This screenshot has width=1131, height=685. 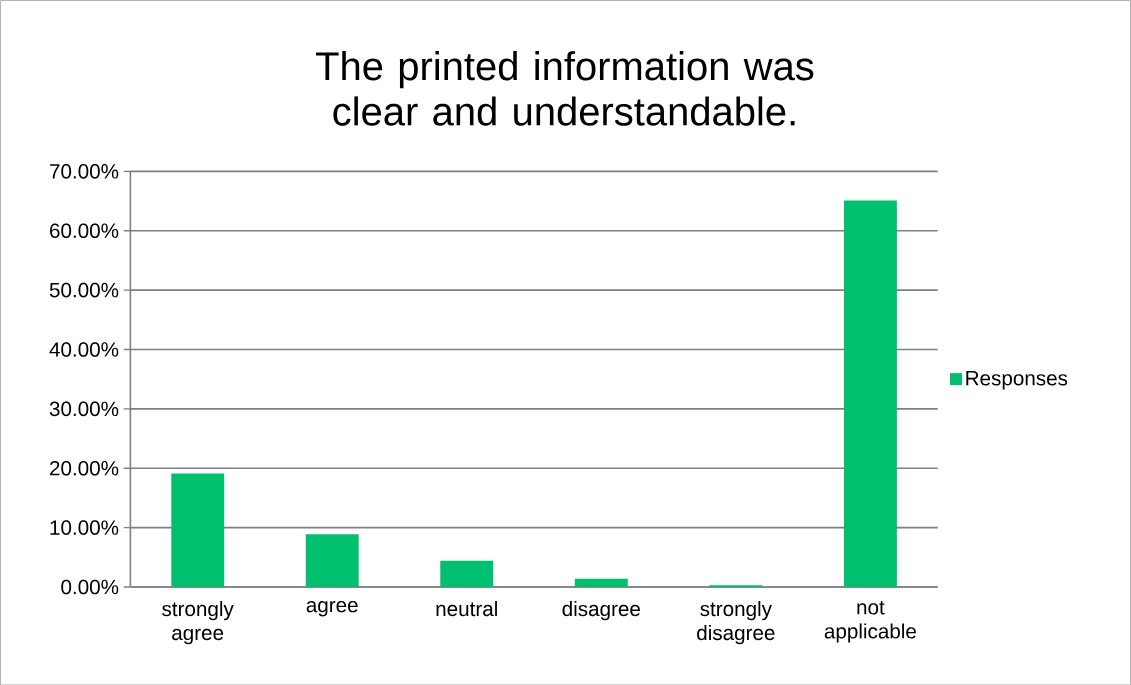 I want to click on y-tick-label: 20.00%, so click(x=84, y=468).